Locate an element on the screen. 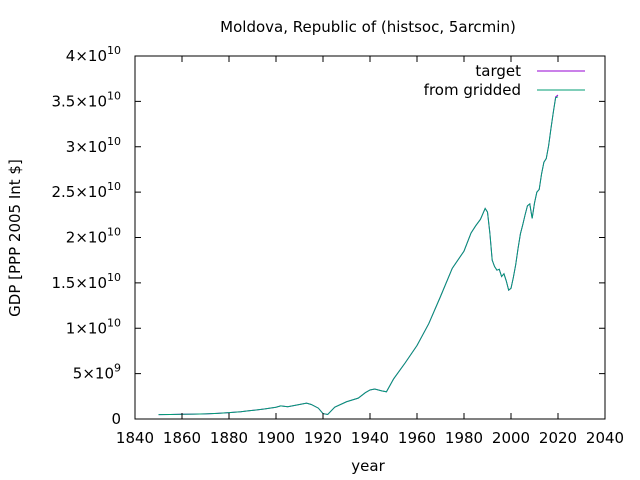  x-tick-label: 1980 is located at coordinates (464, 438).